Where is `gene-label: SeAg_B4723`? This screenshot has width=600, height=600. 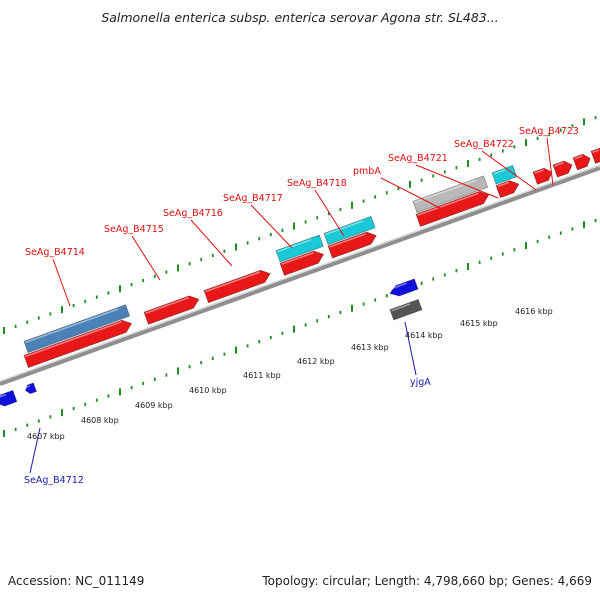
gene-label: SeAg_B4723 is located at coordinates (549, 131).